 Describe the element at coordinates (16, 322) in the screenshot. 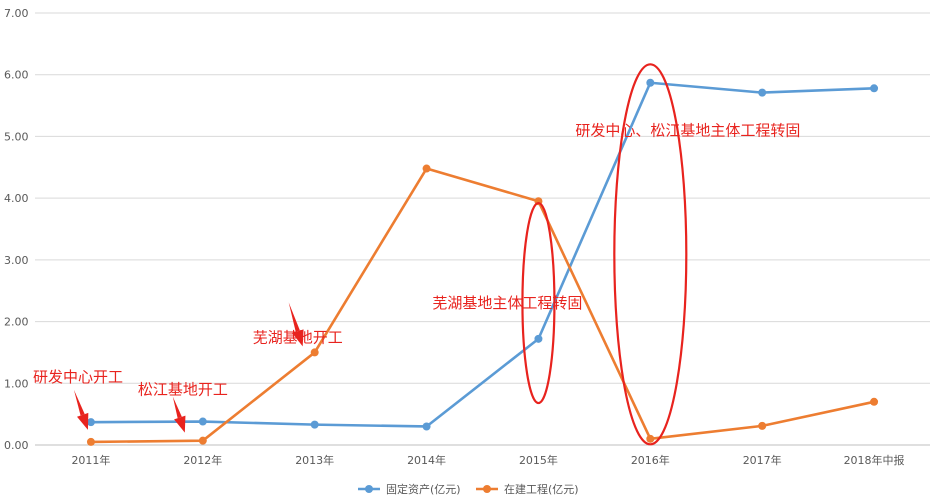

I see `y-tick-label: 2.00` at that location.